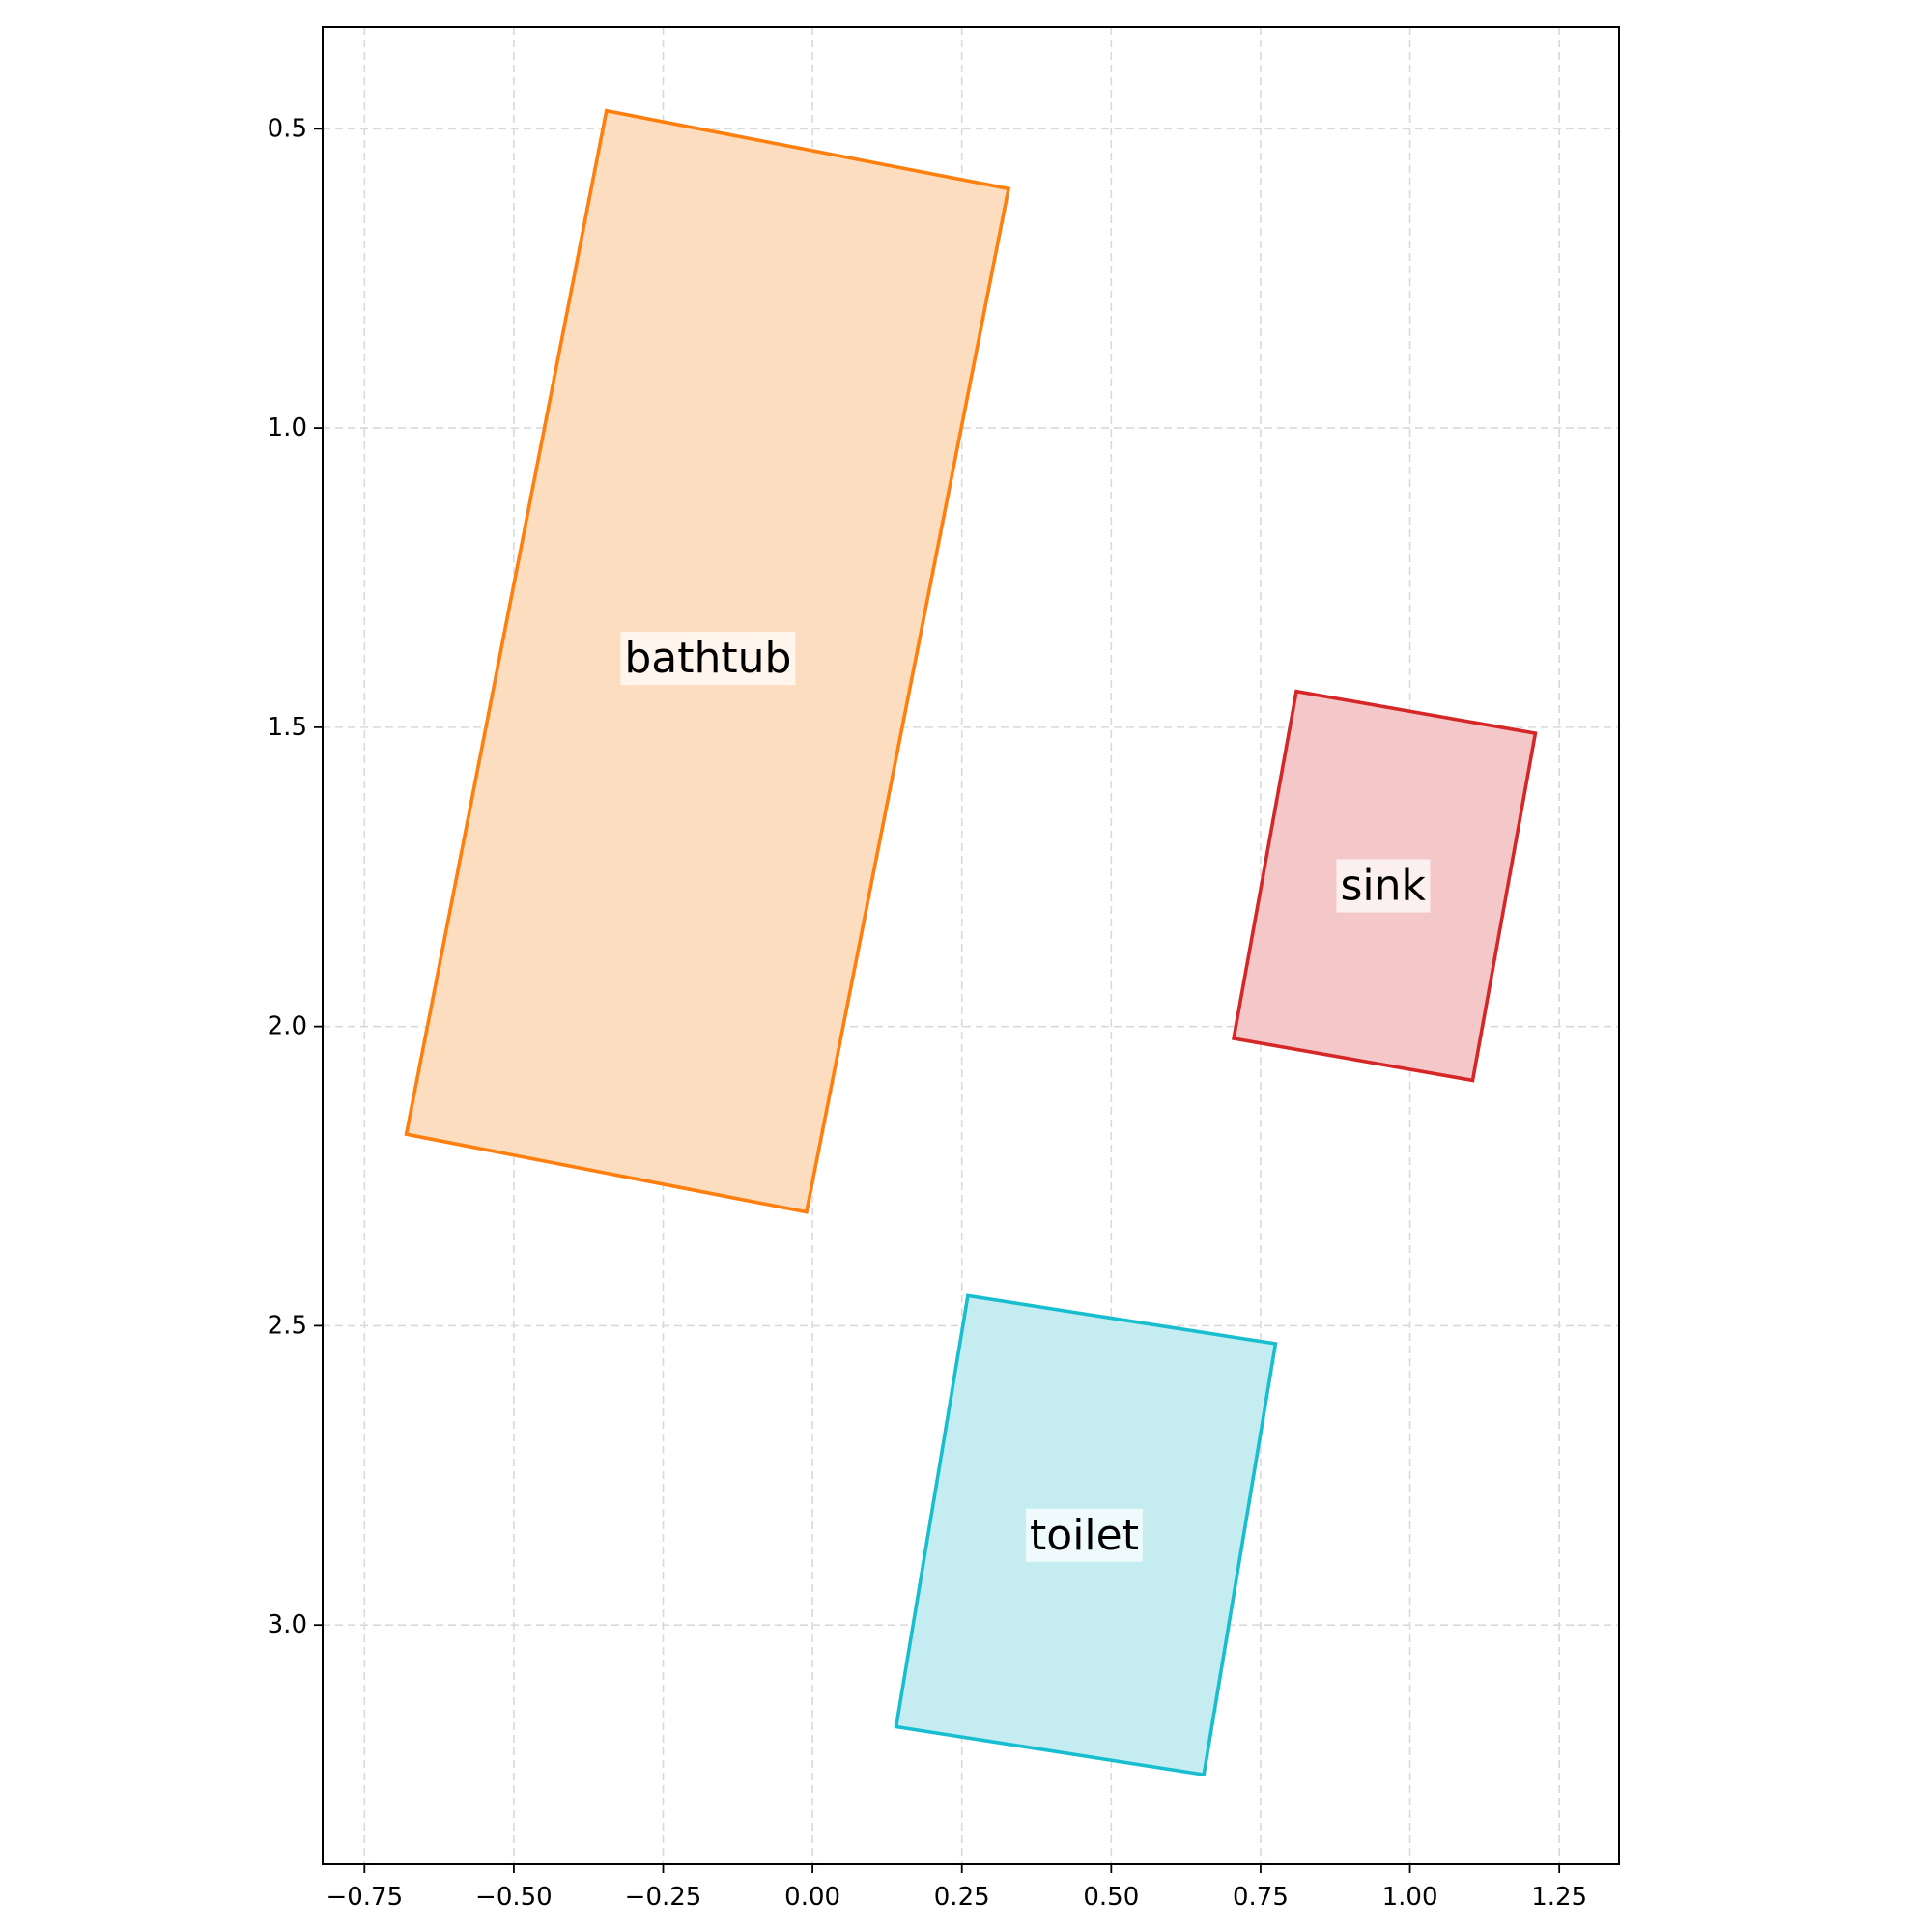  I want to click on sink-label: sink, so click(1383, 886).